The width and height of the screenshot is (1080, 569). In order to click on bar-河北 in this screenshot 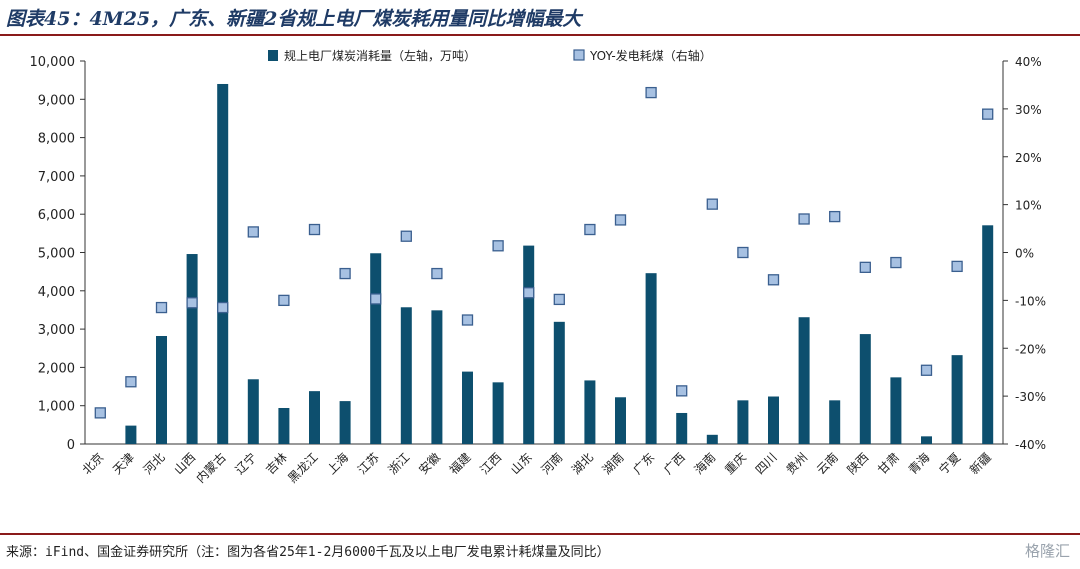, I will do `click(161, 389)`.